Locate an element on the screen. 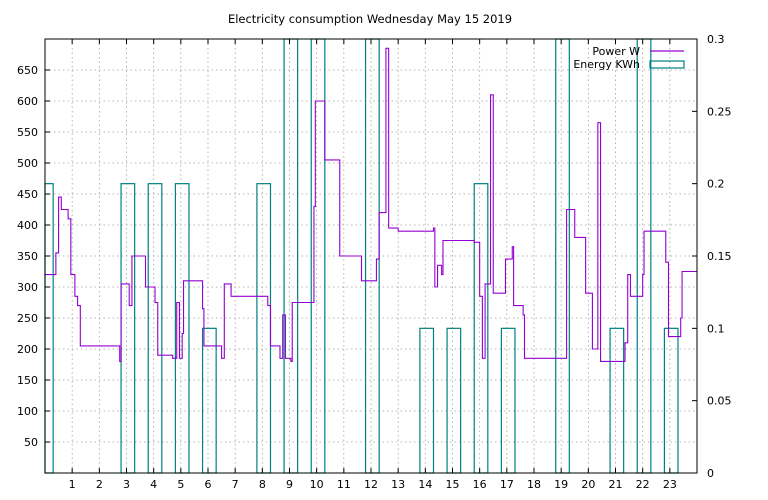  x-tick-label: 16 is located at coordinates (480, 484).